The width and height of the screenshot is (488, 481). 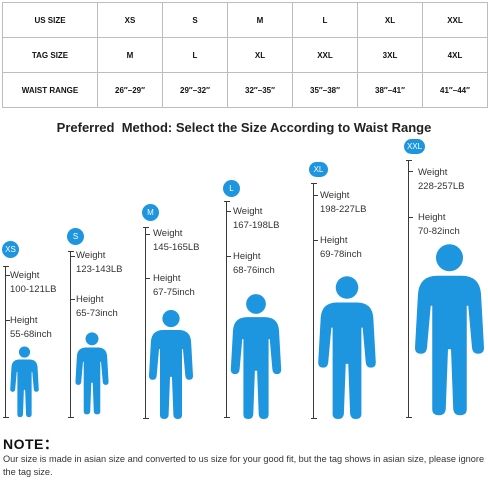 What do you see at coordinates (174, 292) in the screenshot?
I see `height-value: 67-75inch` at bounding box center [174, 292].